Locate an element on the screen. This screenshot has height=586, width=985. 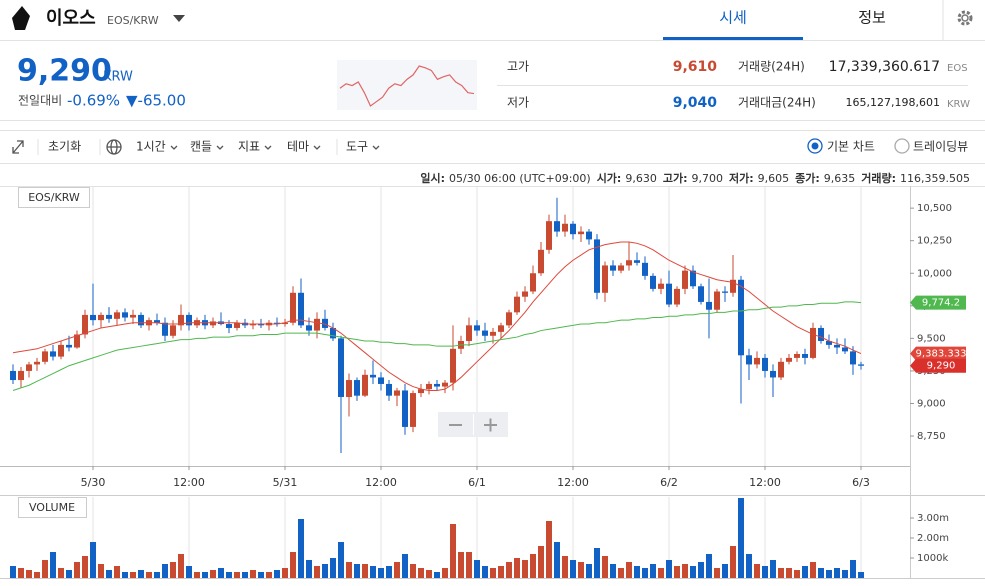
dropdown-arrow is located at coordinates (179, 18).